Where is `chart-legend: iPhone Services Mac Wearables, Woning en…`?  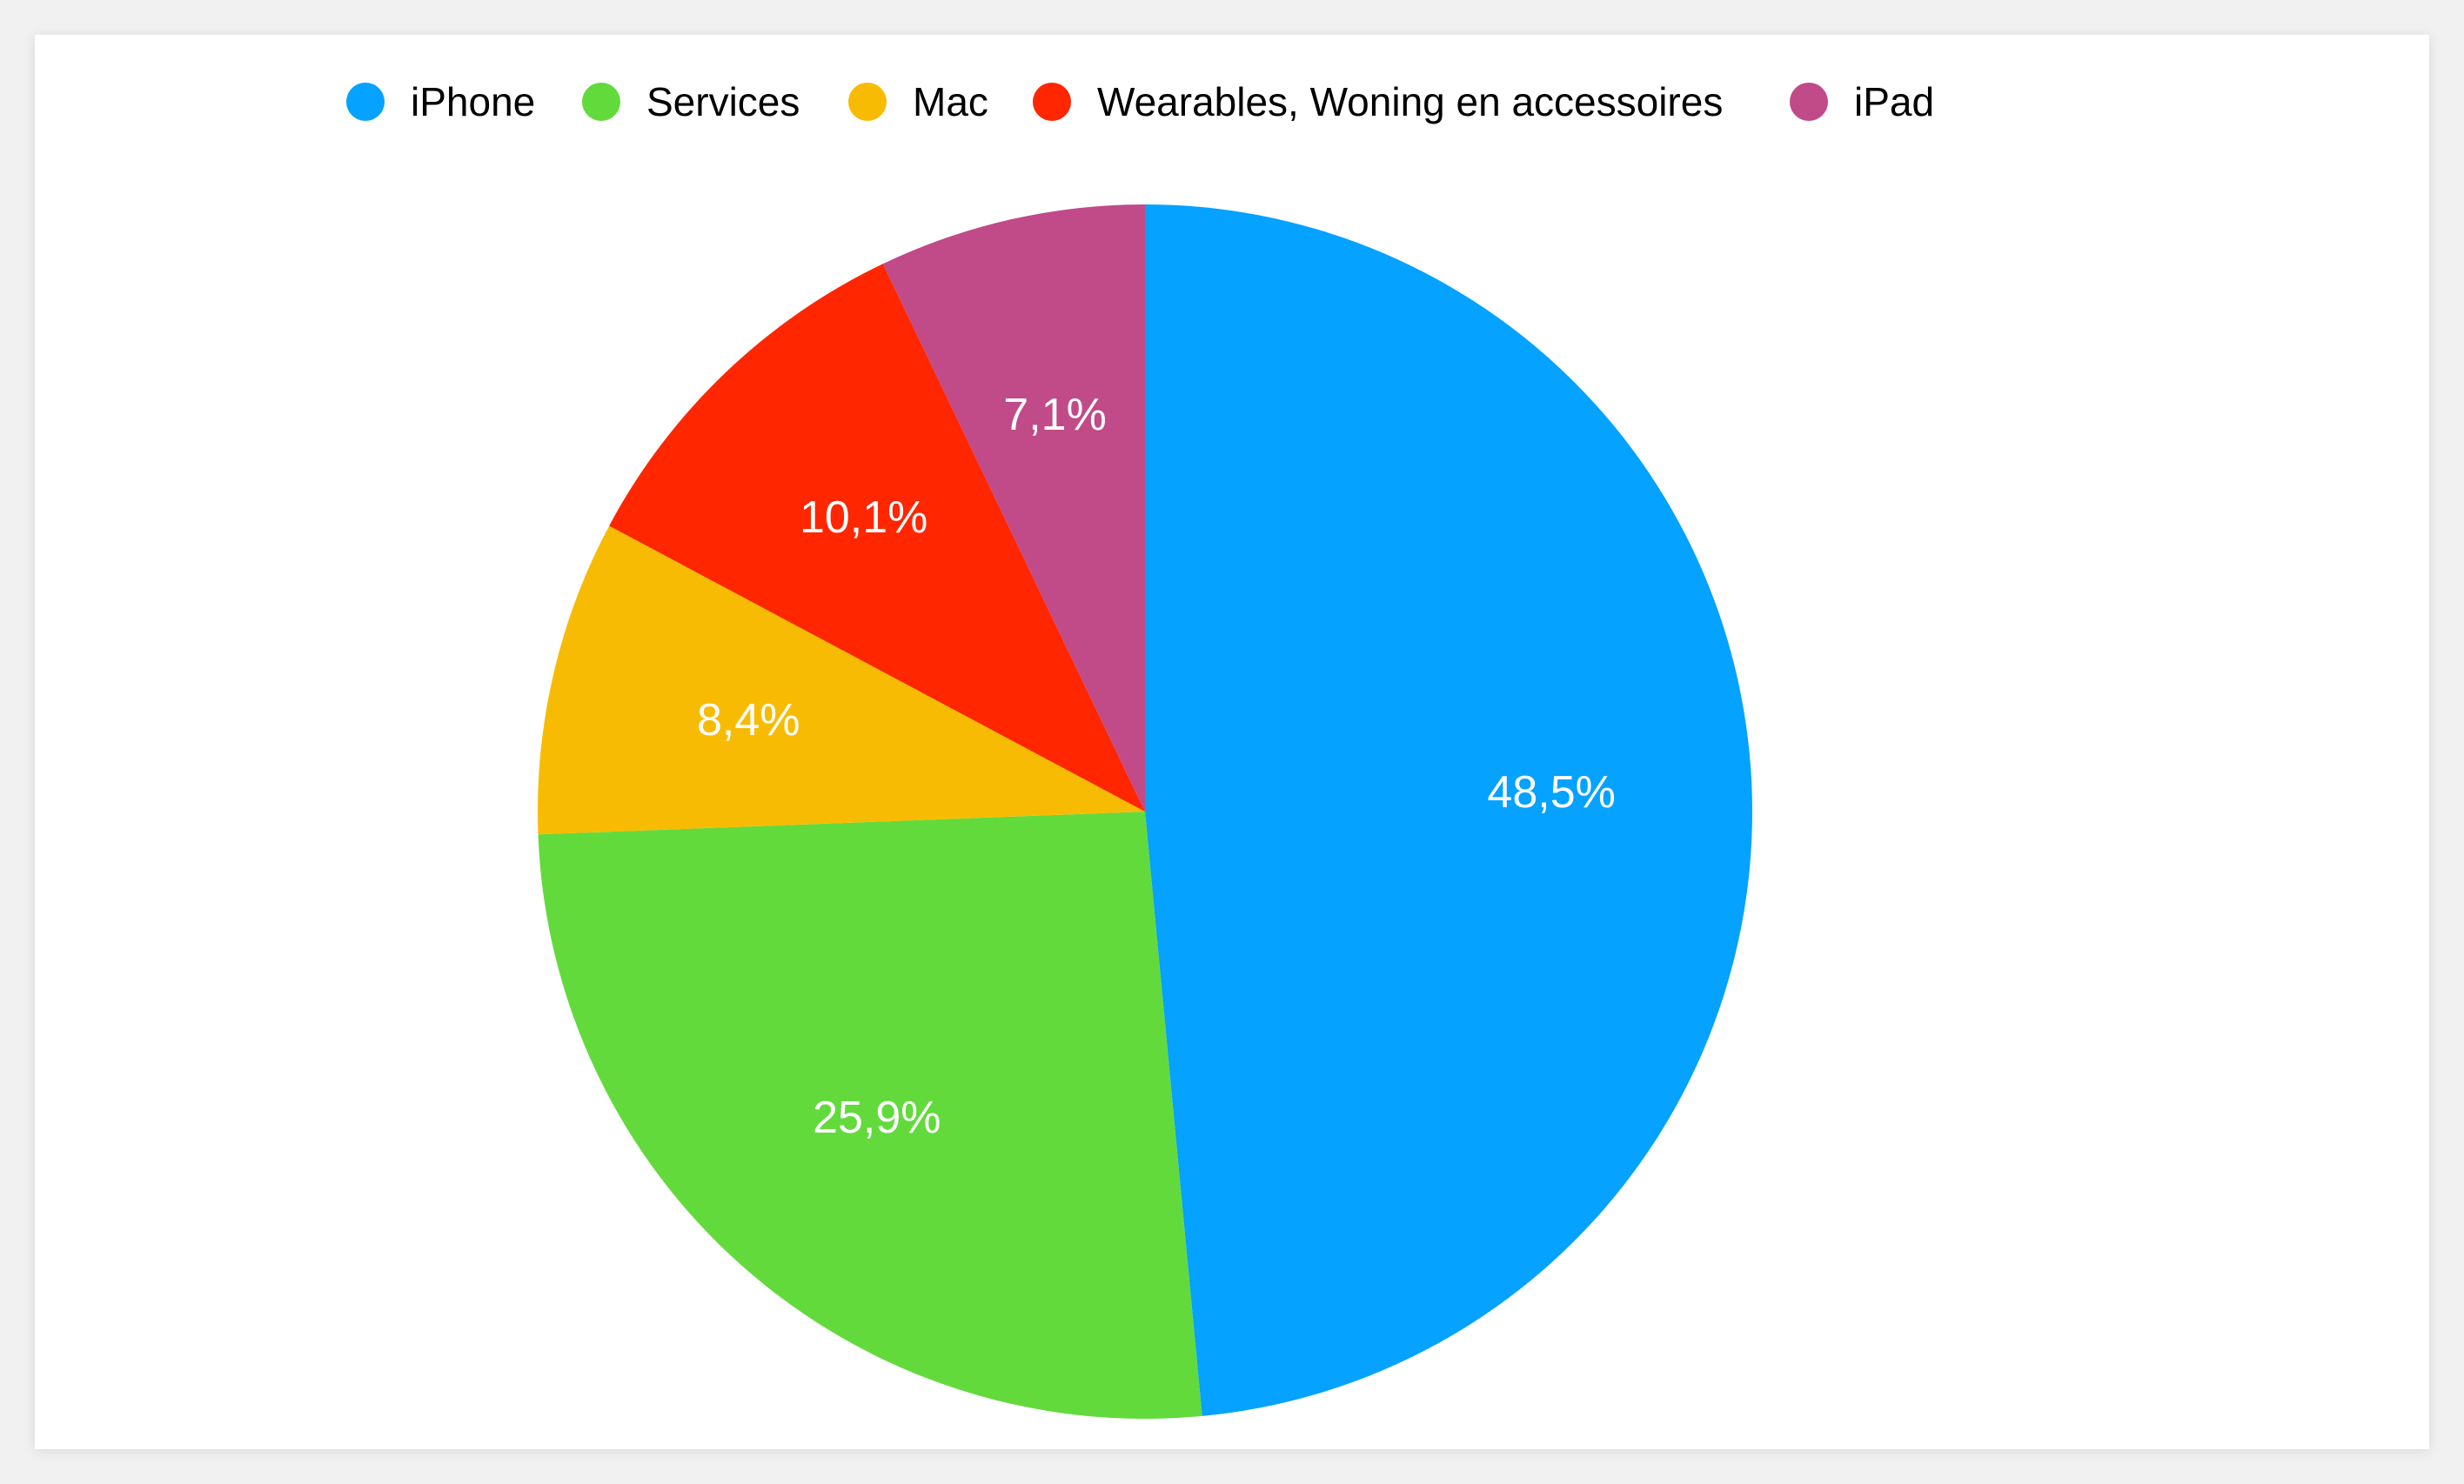 chart-legend: iPhone Services Mac Wearables, Woning en… is located at coordinates (1232, 101).